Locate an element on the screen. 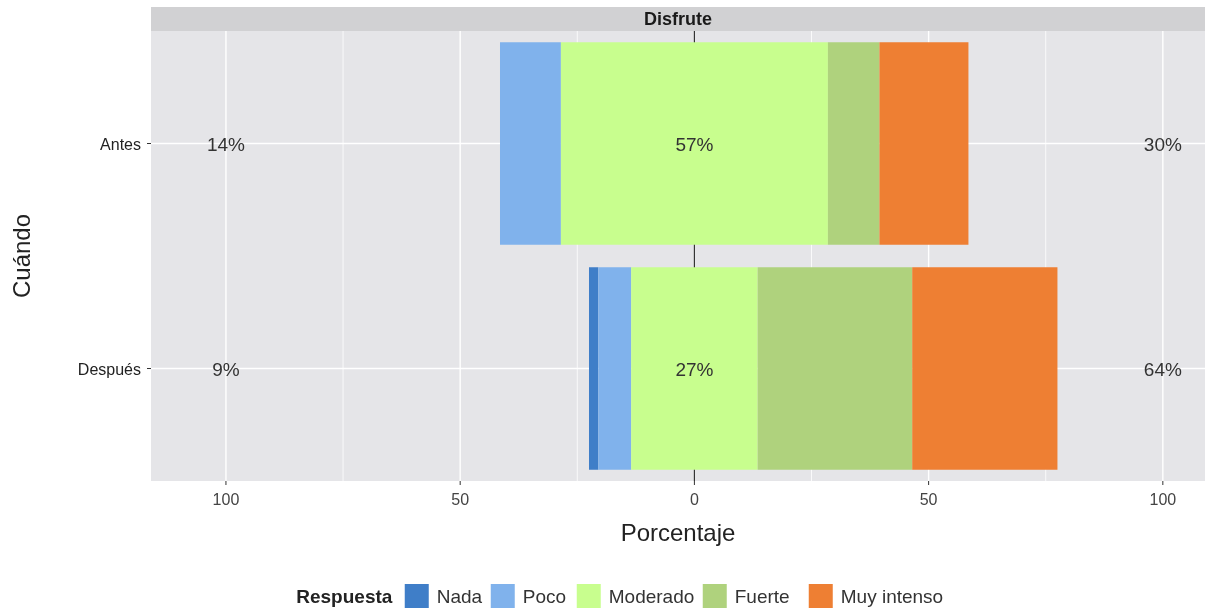 This screenshot has width=1231, height=609. annotation: 14% is located at coordinates (226, 144).